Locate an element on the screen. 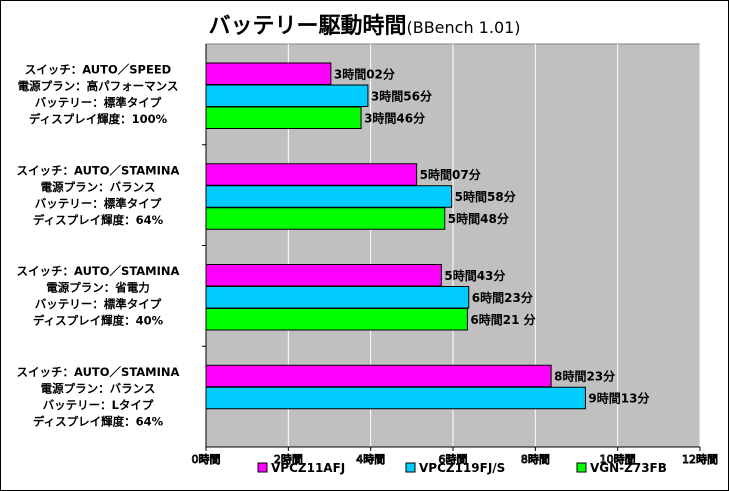 The image size is (729, 491). bar-data-label: 6時間23分 is located at coordinates (502, 297).